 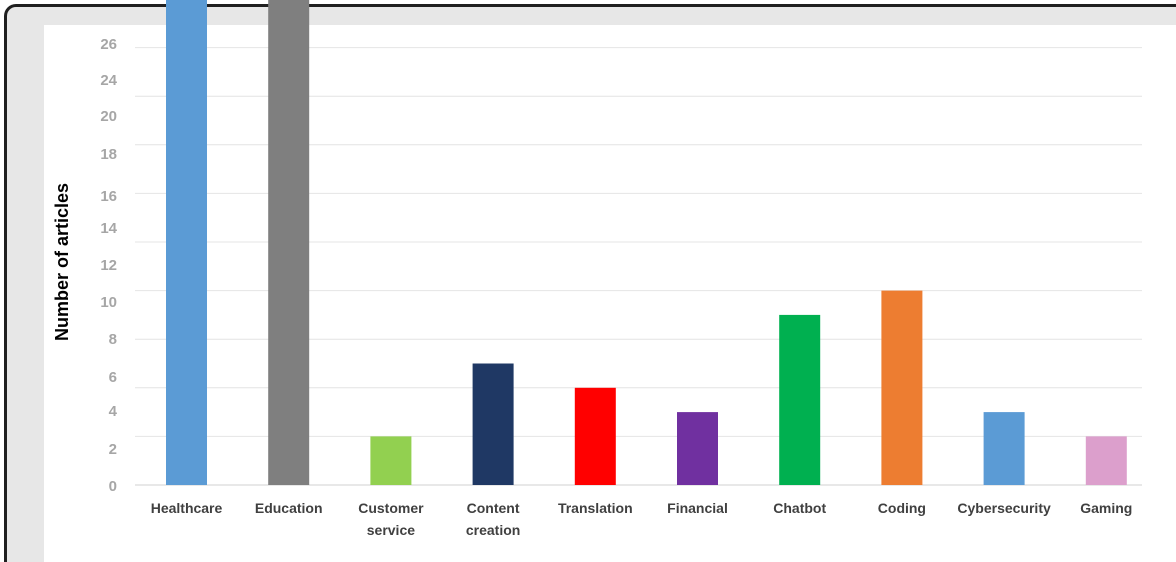 I want to click on x-tick-label: Financial, so click(x=697, y=508).